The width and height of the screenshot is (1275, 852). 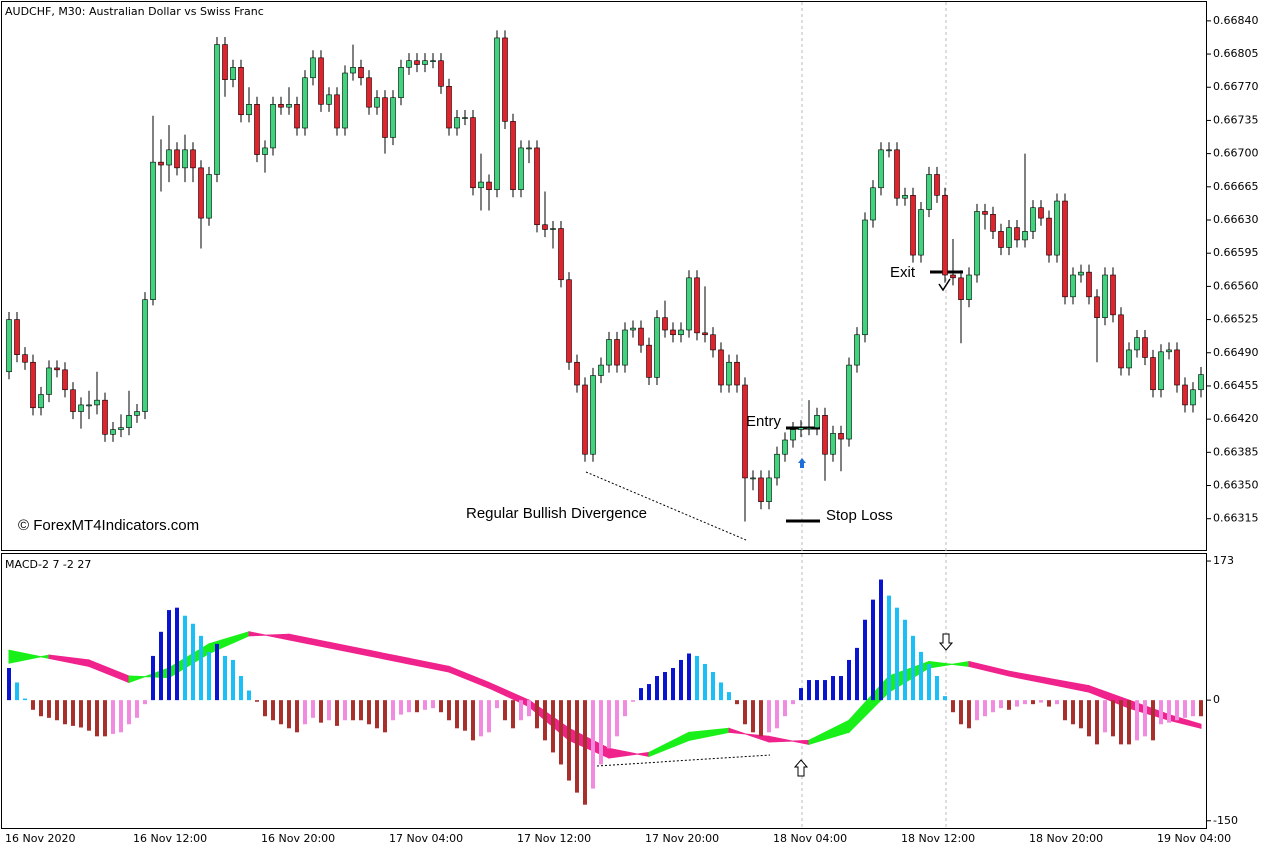 What do you see at coordinates (1194, 838) in the screenshot?
I see `x-tick-label: 19 Nov 04:00` at bounding box center [1194, 838].